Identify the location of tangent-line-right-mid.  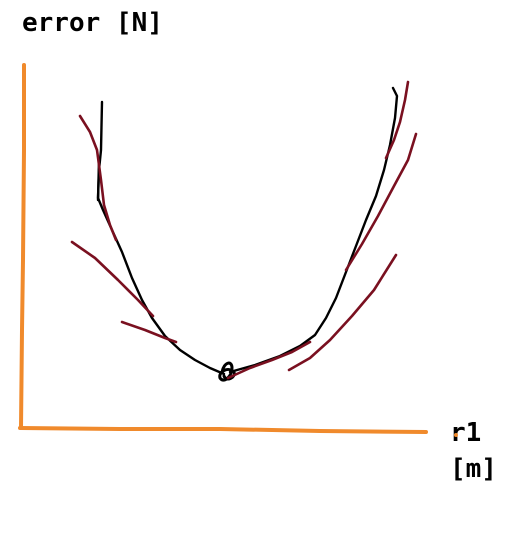
(381, 202).